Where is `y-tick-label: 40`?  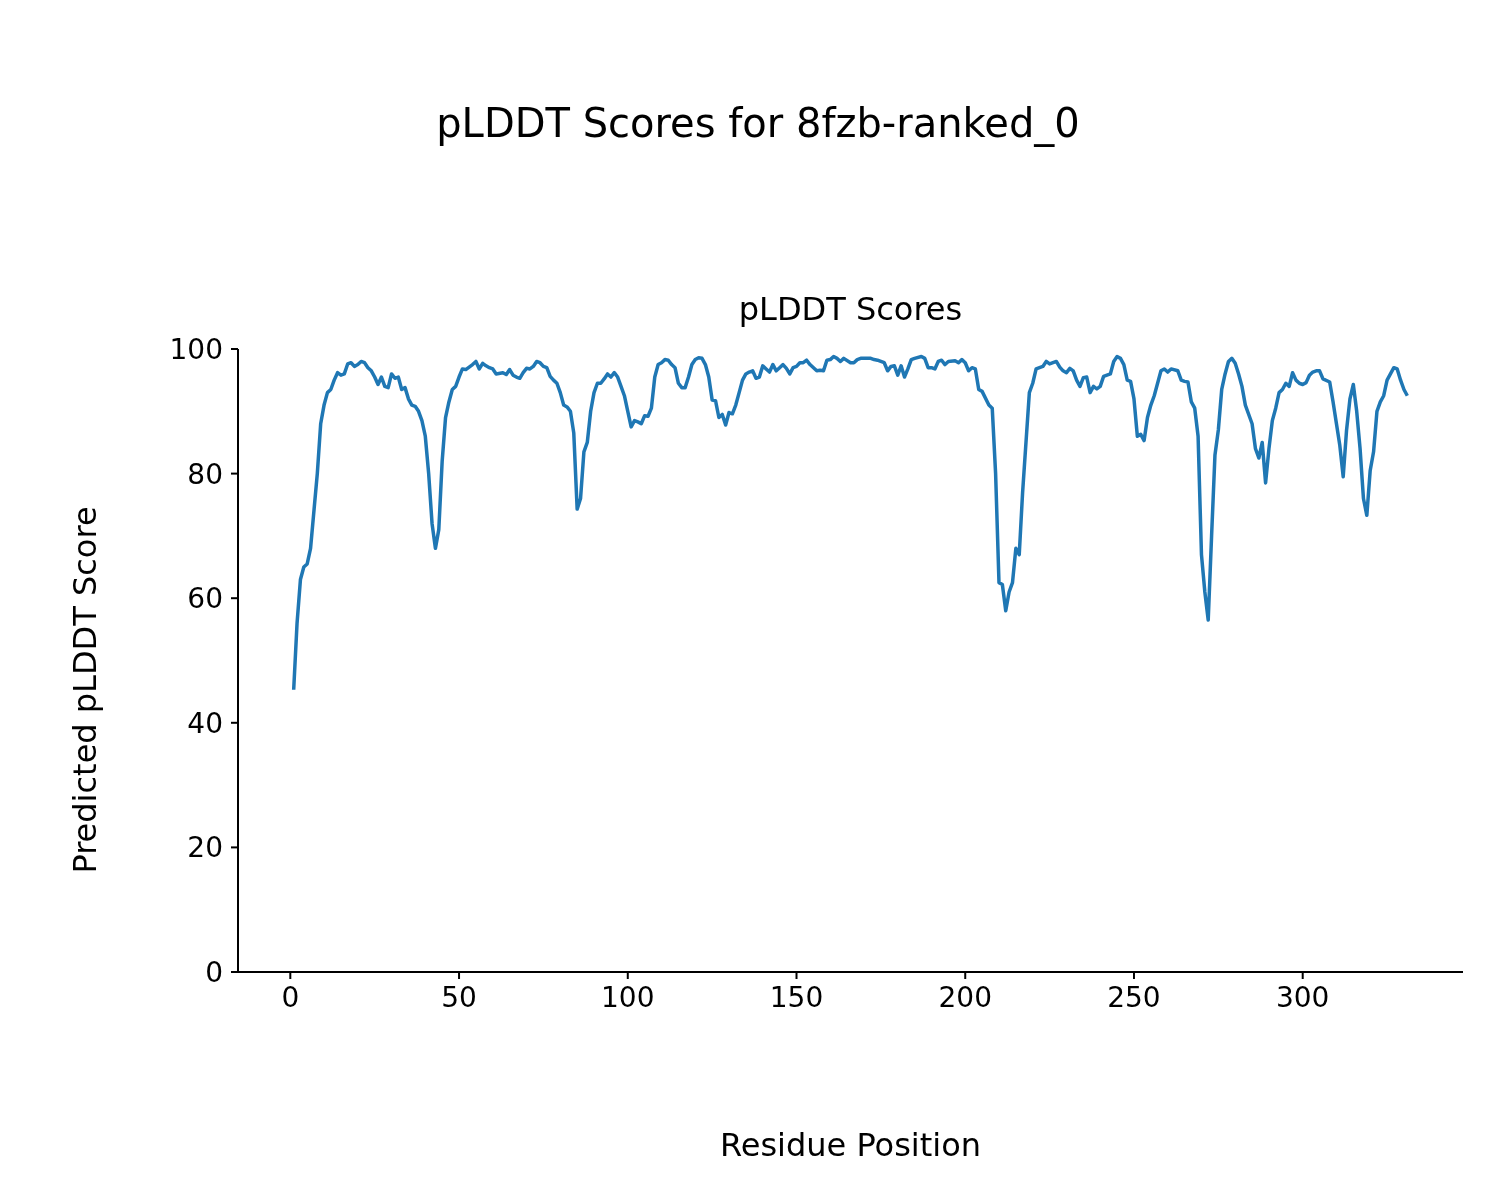
y-tick-label: 40 is located at coordinates (205, 723).